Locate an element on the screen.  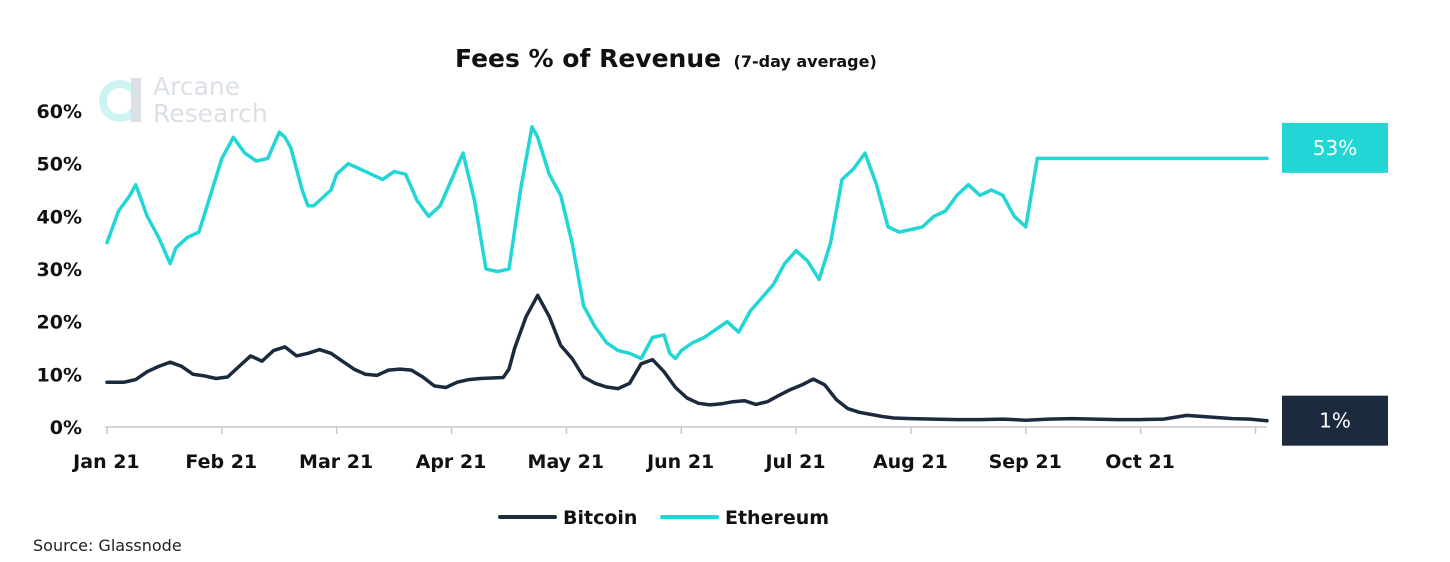
y-tick-label: 60% is located at coordinates (59, 112).